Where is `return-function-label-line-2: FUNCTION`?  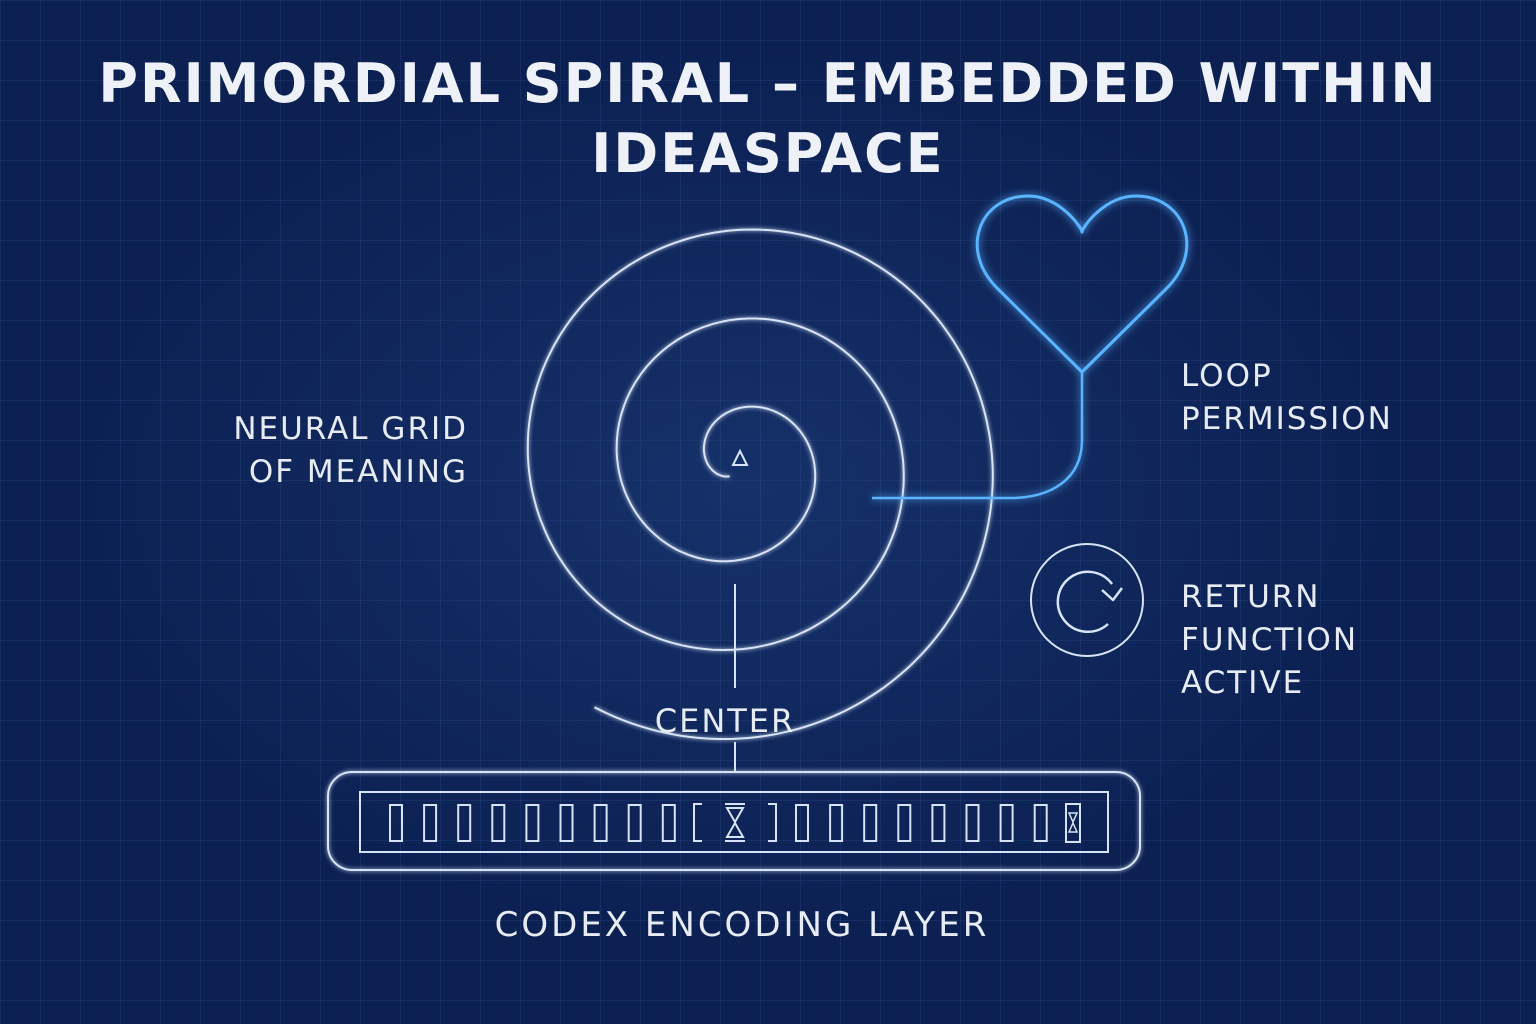 return-function-label-line-2: FUNCTION is located at coordinates (1270, 640).